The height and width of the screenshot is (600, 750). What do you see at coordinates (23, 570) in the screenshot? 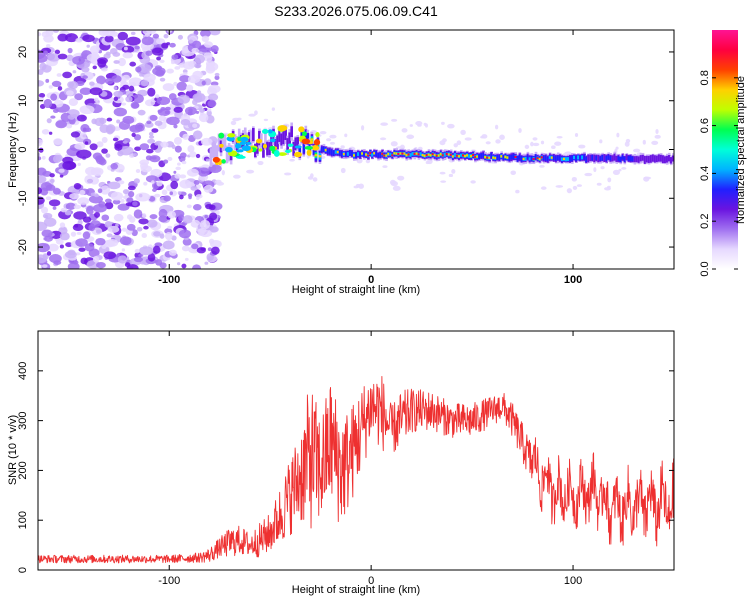
I see `y-tick-label: 0` at bounding box center [23, 570].